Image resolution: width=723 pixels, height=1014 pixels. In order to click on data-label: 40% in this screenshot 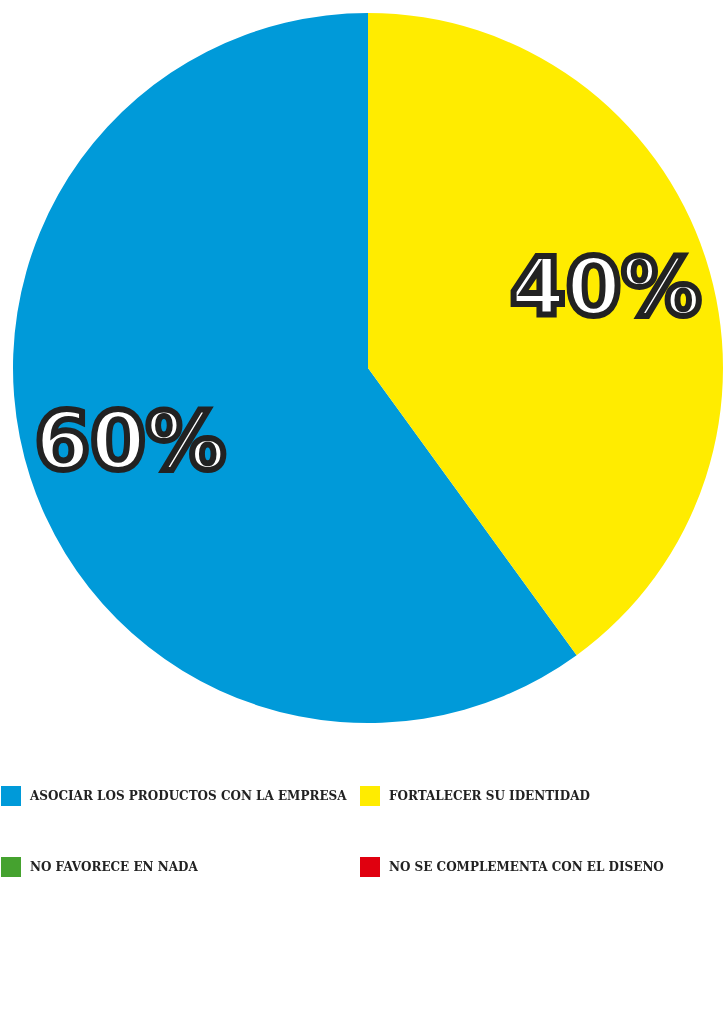, I will do `click(606, 287)`.